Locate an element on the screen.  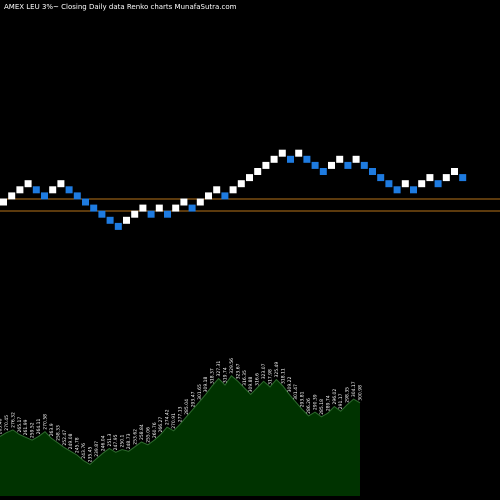
area-value-label: 245.78 is located at coordinates (78, 445).